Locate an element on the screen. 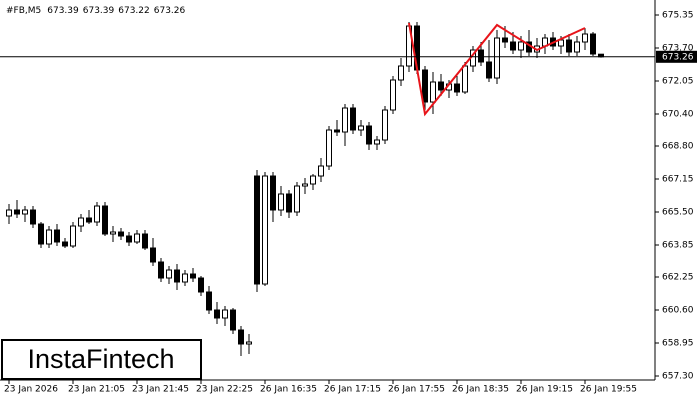 The height and width of the screenshot is (400, 700). x-tick-label: 23 Jan 22:25 is located at coordinates (224, 390).